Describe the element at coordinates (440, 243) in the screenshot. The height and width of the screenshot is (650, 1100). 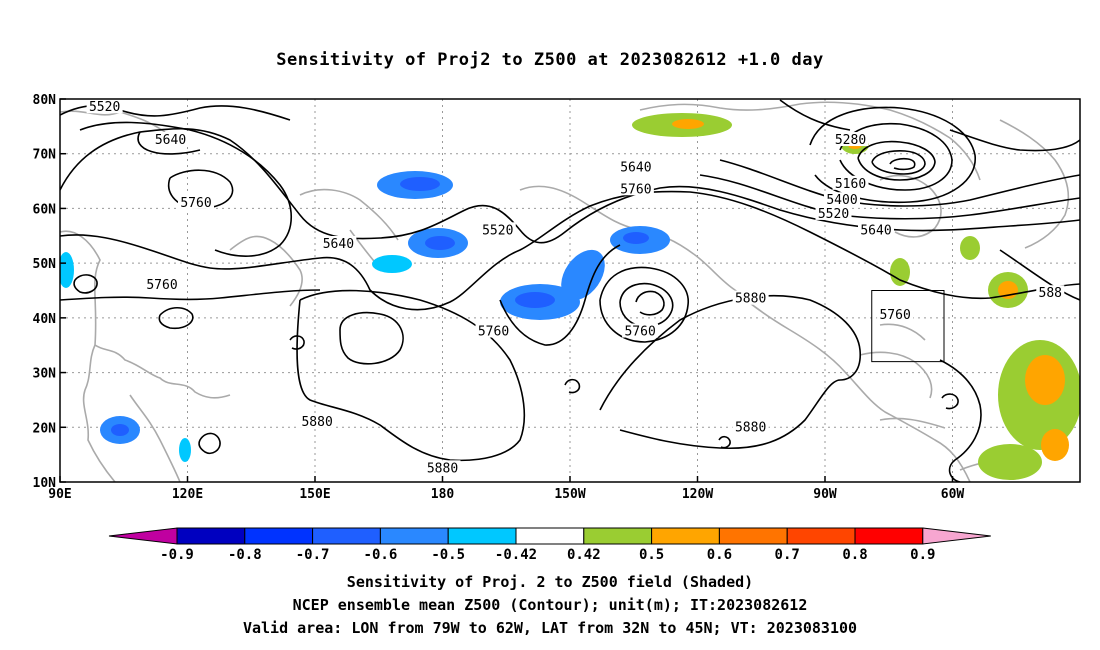
I see `neg-blob-2-core` at that location.